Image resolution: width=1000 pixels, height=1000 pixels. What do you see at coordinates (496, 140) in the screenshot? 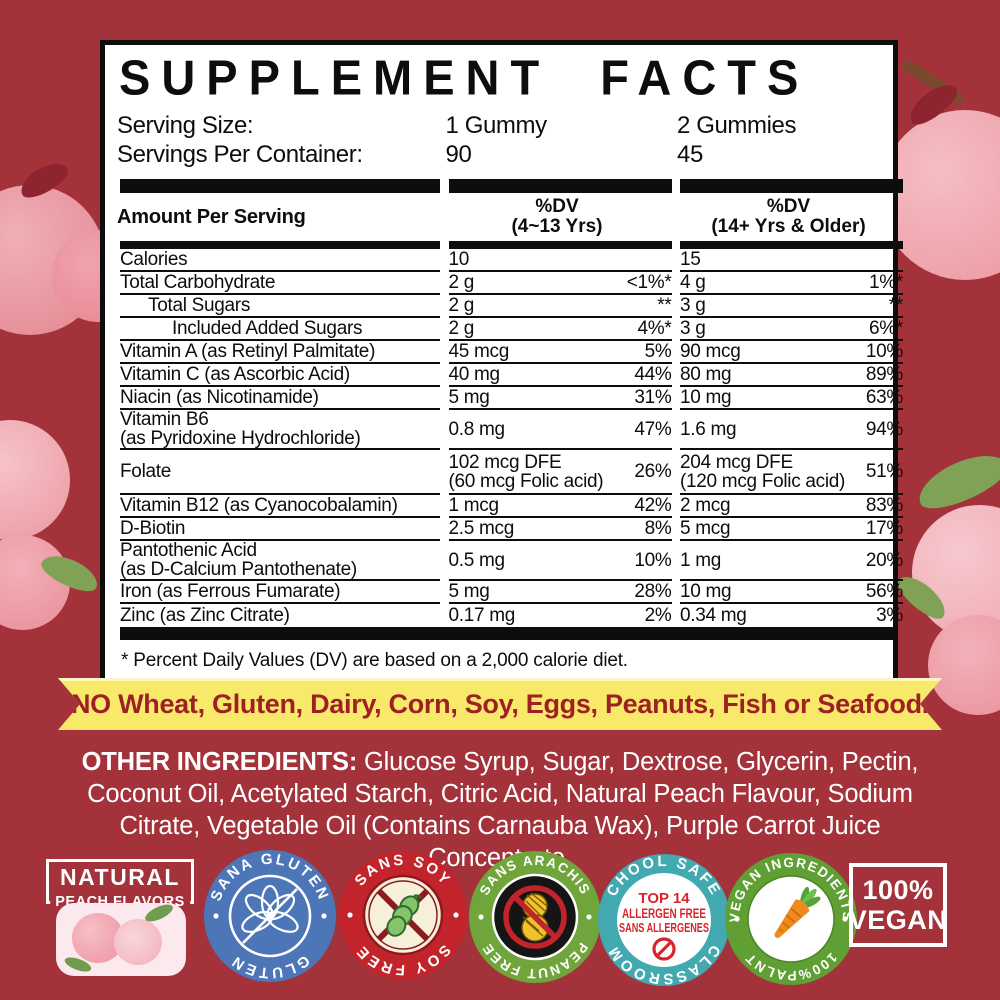
I see `serving-values-col1: 1 Gummy 90` at bounding box center [496, 140].